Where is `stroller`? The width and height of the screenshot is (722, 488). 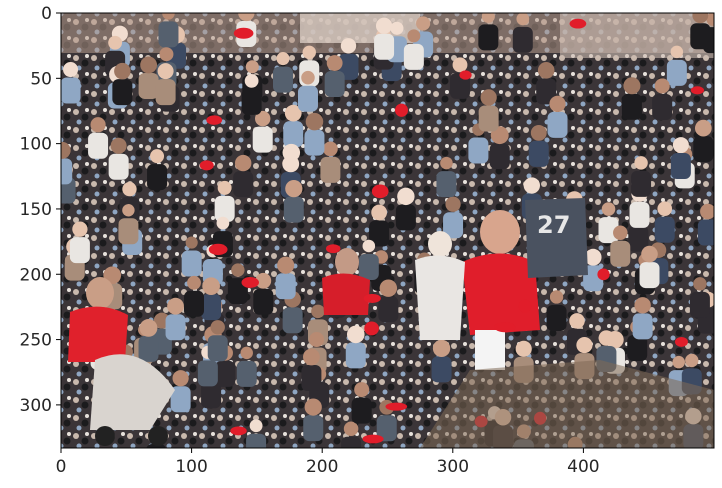 stroller is located at coordinates (132, 400).